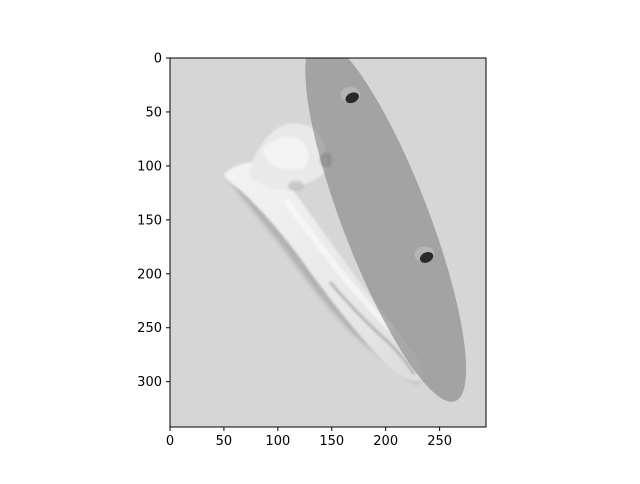 The width and height of the screenshot is (640, 484). Describe the element at coordinates (385, 441) in the screenshot. I see `x-tick-label: 200` at that location.